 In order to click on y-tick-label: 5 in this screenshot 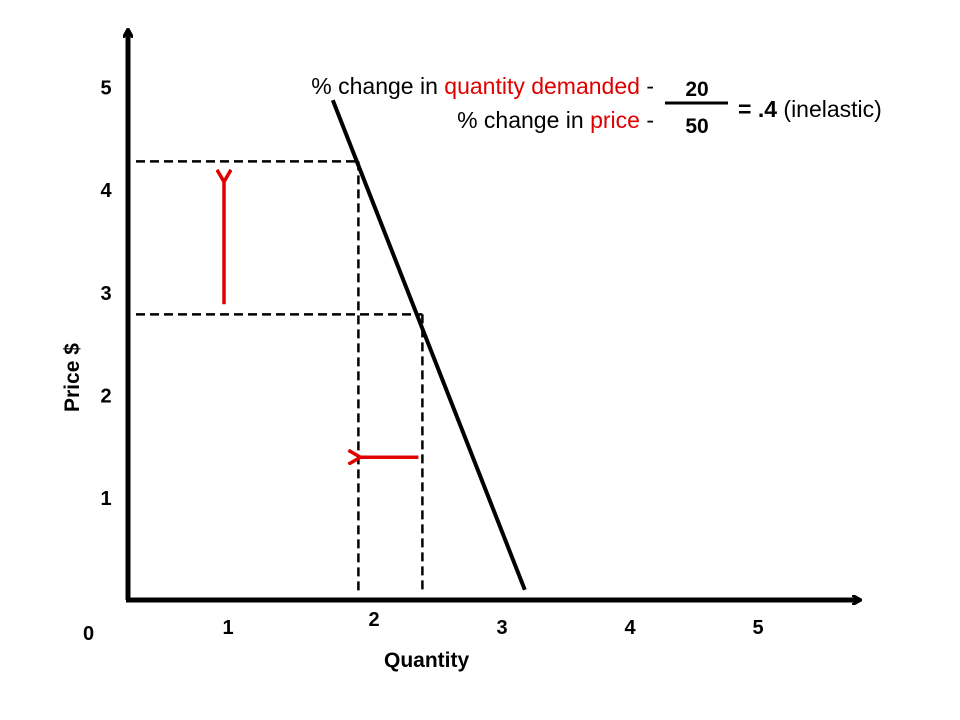, I will do `click(105, 89)`.